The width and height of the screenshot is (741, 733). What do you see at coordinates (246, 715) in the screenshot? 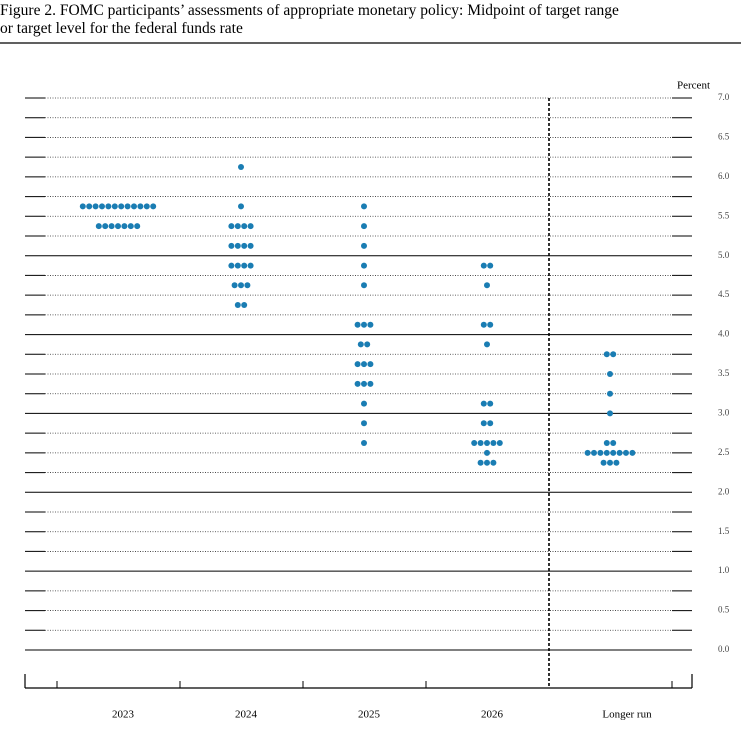
I see `x-tick-label: 2024` at bounding box center [246, 715].